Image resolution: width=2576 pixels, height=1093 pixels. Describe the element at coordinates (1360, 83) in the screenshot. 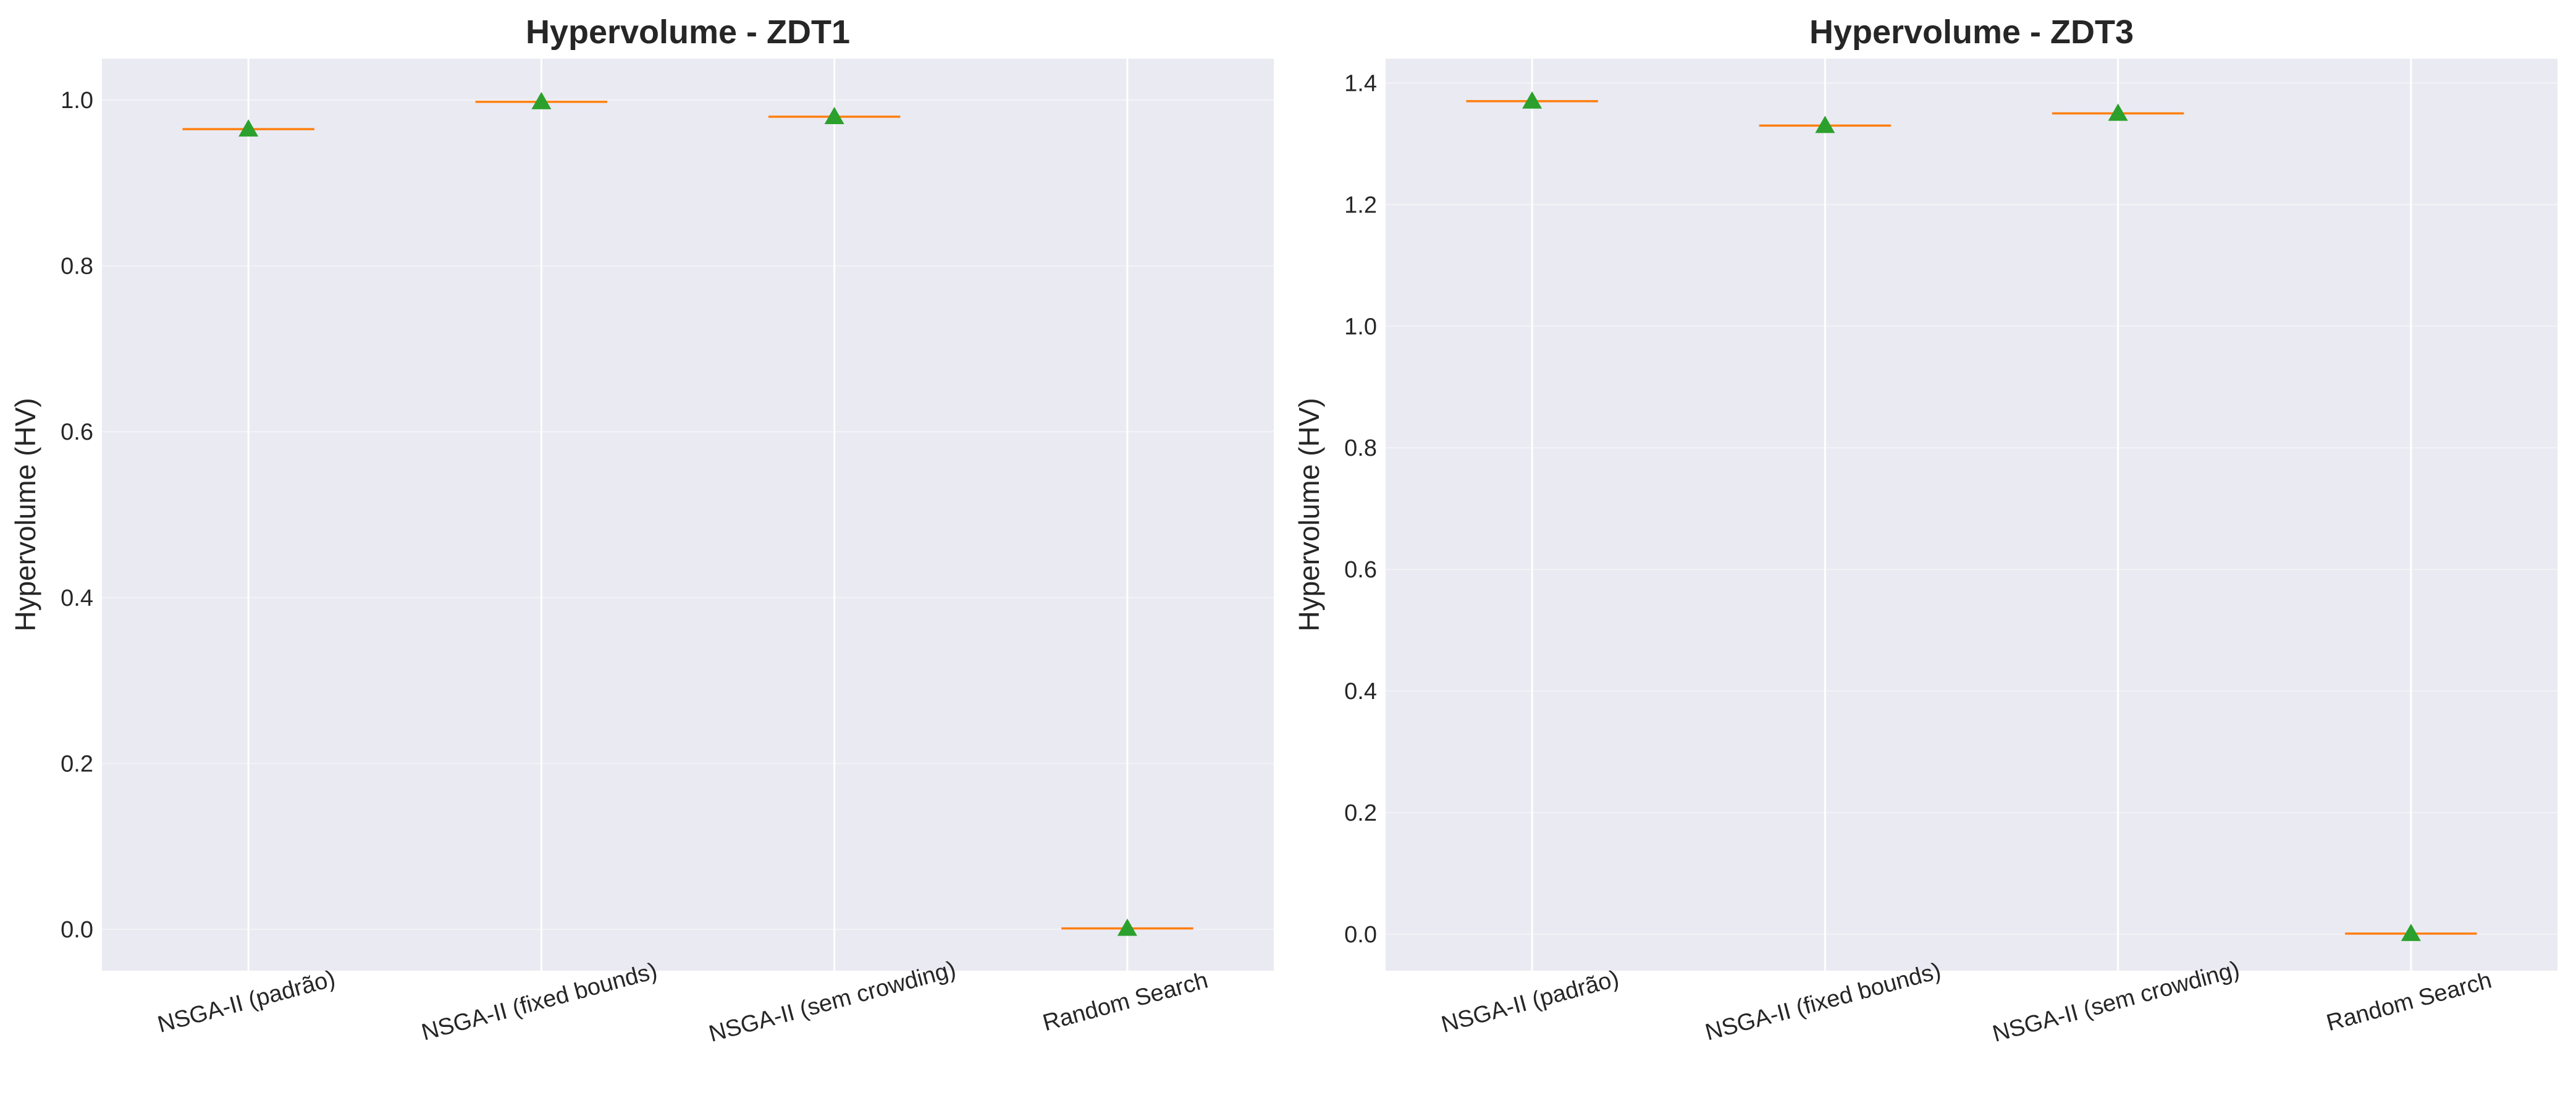

I see `y-tick-label: 1.4` at that location.